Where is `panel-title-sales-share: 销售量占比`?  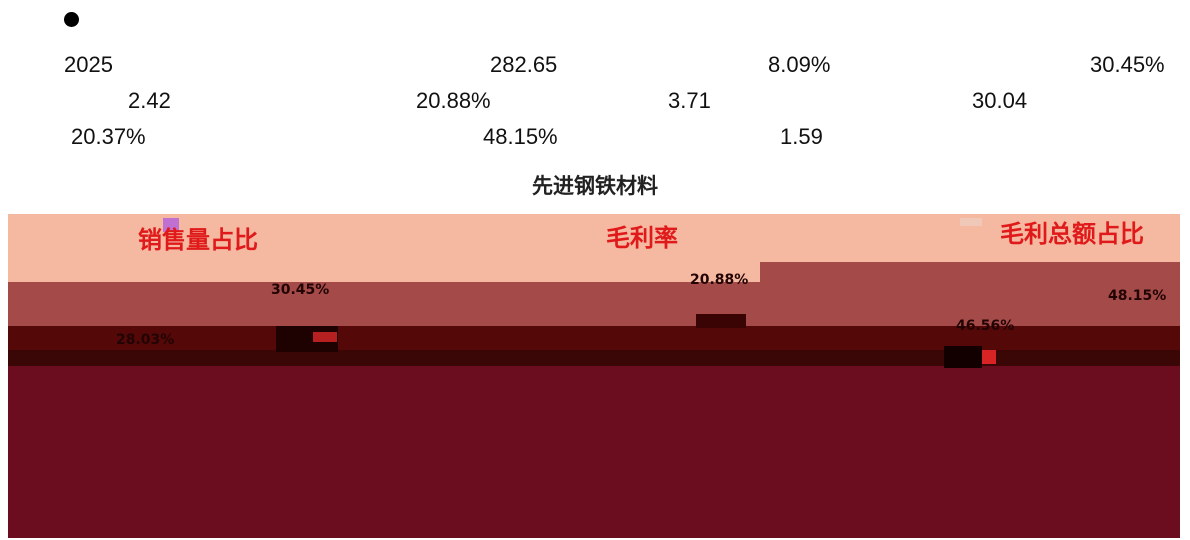
panel-title-sales-share: 销售量占比 is located at coordinates (198, 240).